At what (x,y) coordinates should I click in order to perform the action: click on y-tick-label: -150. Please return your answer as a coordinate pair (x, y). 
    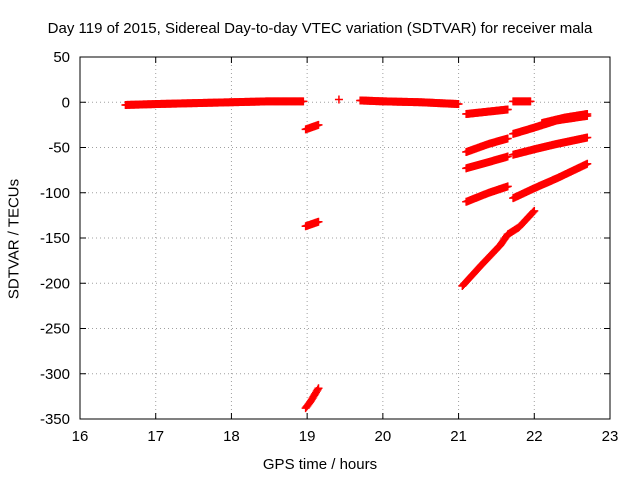
    Looking at the image, I should click on (55, 238).